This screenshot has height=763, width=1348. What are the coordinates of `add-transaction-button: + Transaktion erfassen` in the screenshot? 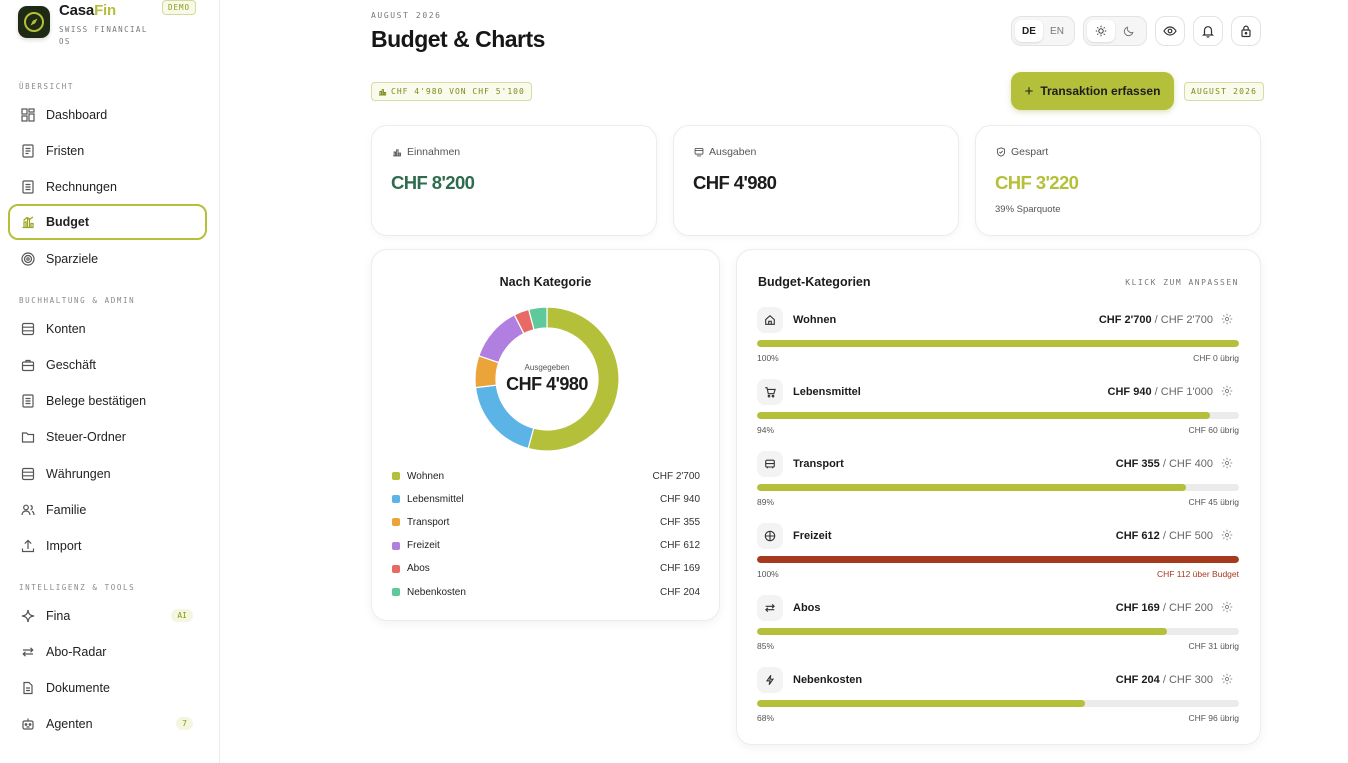 It's located at (1092, 91).